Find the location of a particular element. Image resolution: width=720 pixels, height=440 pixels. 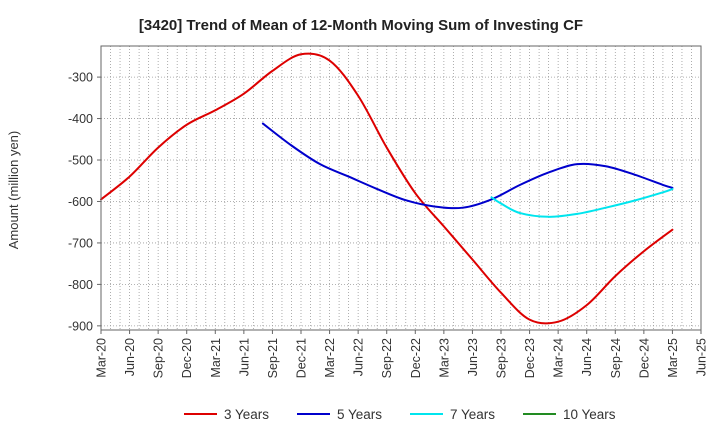

x-tick-label: Jun-20 is located at coordinates (130, 357).